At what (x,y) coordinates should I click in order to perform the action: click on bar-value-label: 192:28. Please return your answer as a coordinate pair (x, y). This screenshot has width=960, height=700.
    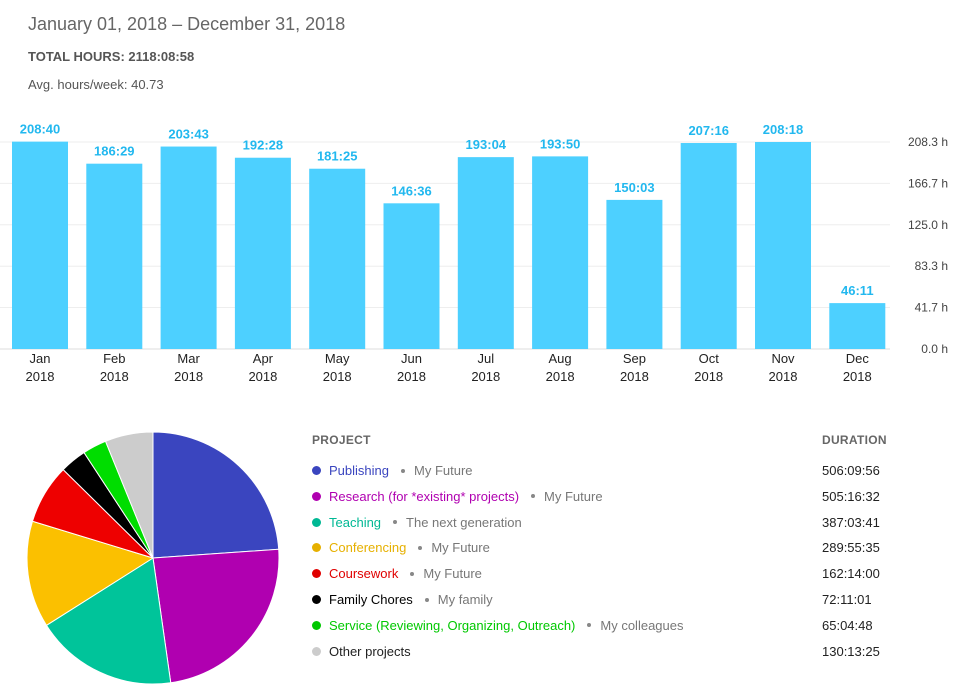
    Looking at the image, I should click on (263, 145).